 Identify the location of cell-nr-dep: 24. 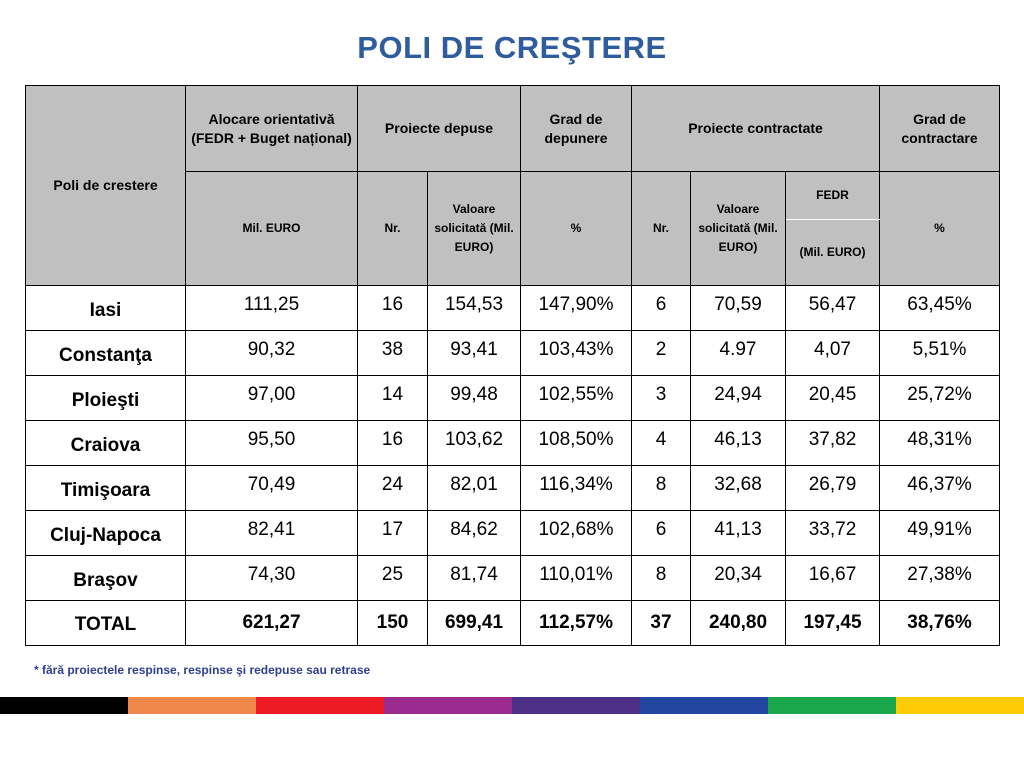
(392, 488).